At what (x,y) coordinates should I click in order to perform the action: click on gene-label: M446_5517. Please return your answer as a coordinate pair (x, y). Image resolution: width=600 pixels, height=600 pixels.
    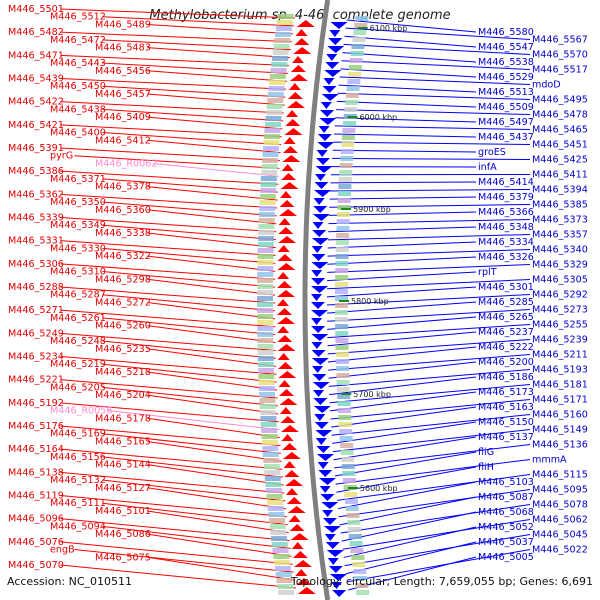
    Looking at the image, I should click on (560, 70).